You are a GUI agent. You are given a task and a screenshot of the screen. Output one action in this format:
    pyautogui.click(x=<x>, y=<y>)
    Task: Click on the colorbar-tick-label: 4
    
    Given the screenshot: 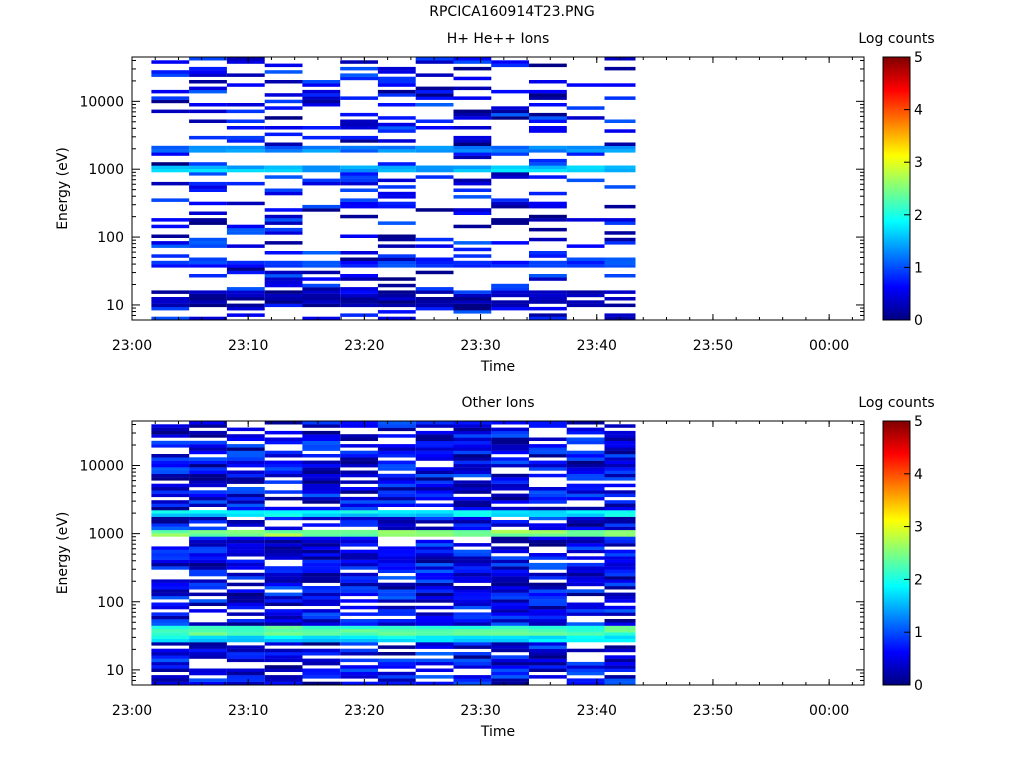 What is the action you would take?
    pyautogui.click(x=918, y=111)
    